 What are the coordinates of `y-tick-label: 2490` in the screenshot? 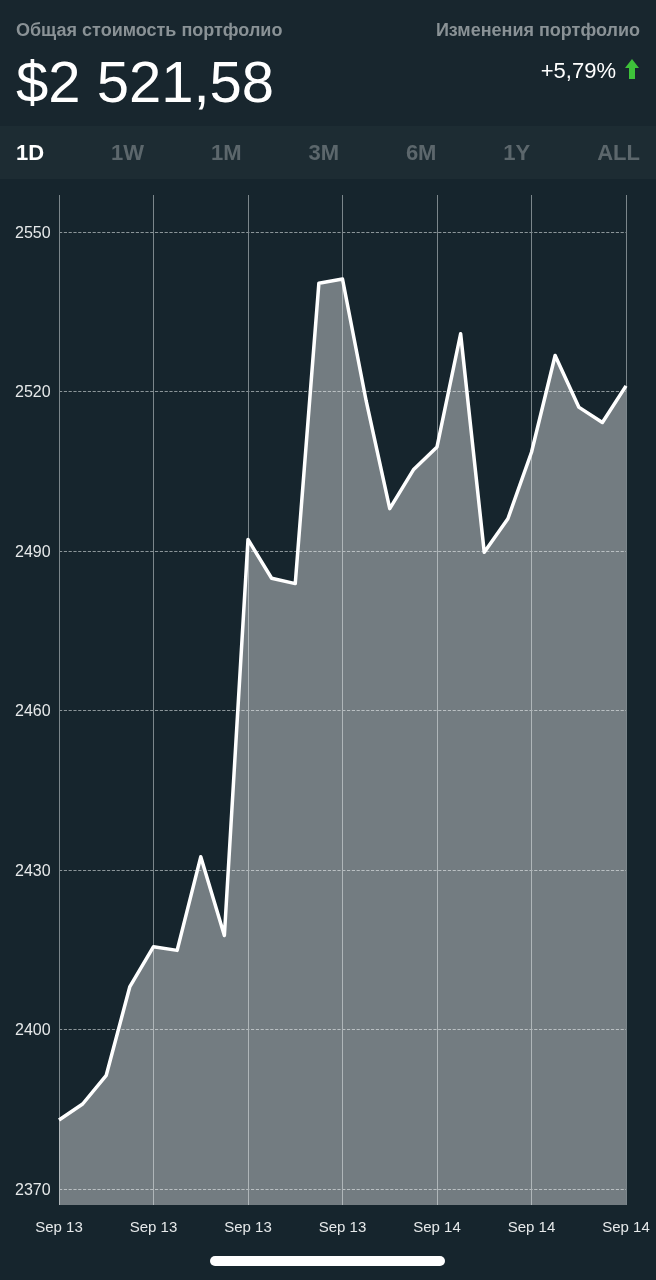 It's located at (33, 551).